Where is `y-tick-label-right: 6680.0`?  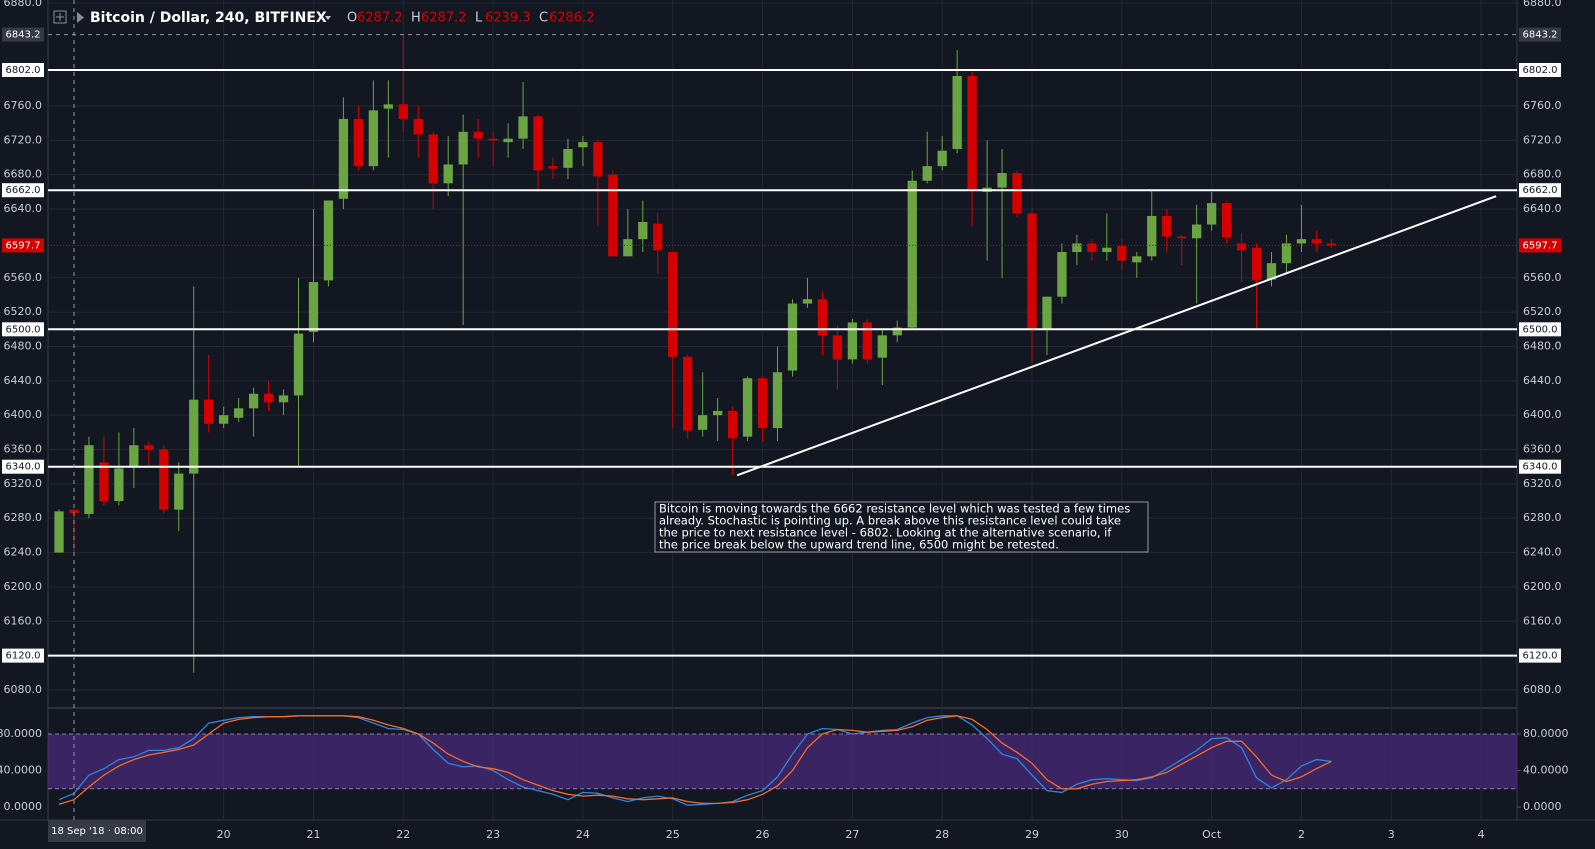 y-tick-label-right: 6680.0 is located at coordinates (1542, 174).